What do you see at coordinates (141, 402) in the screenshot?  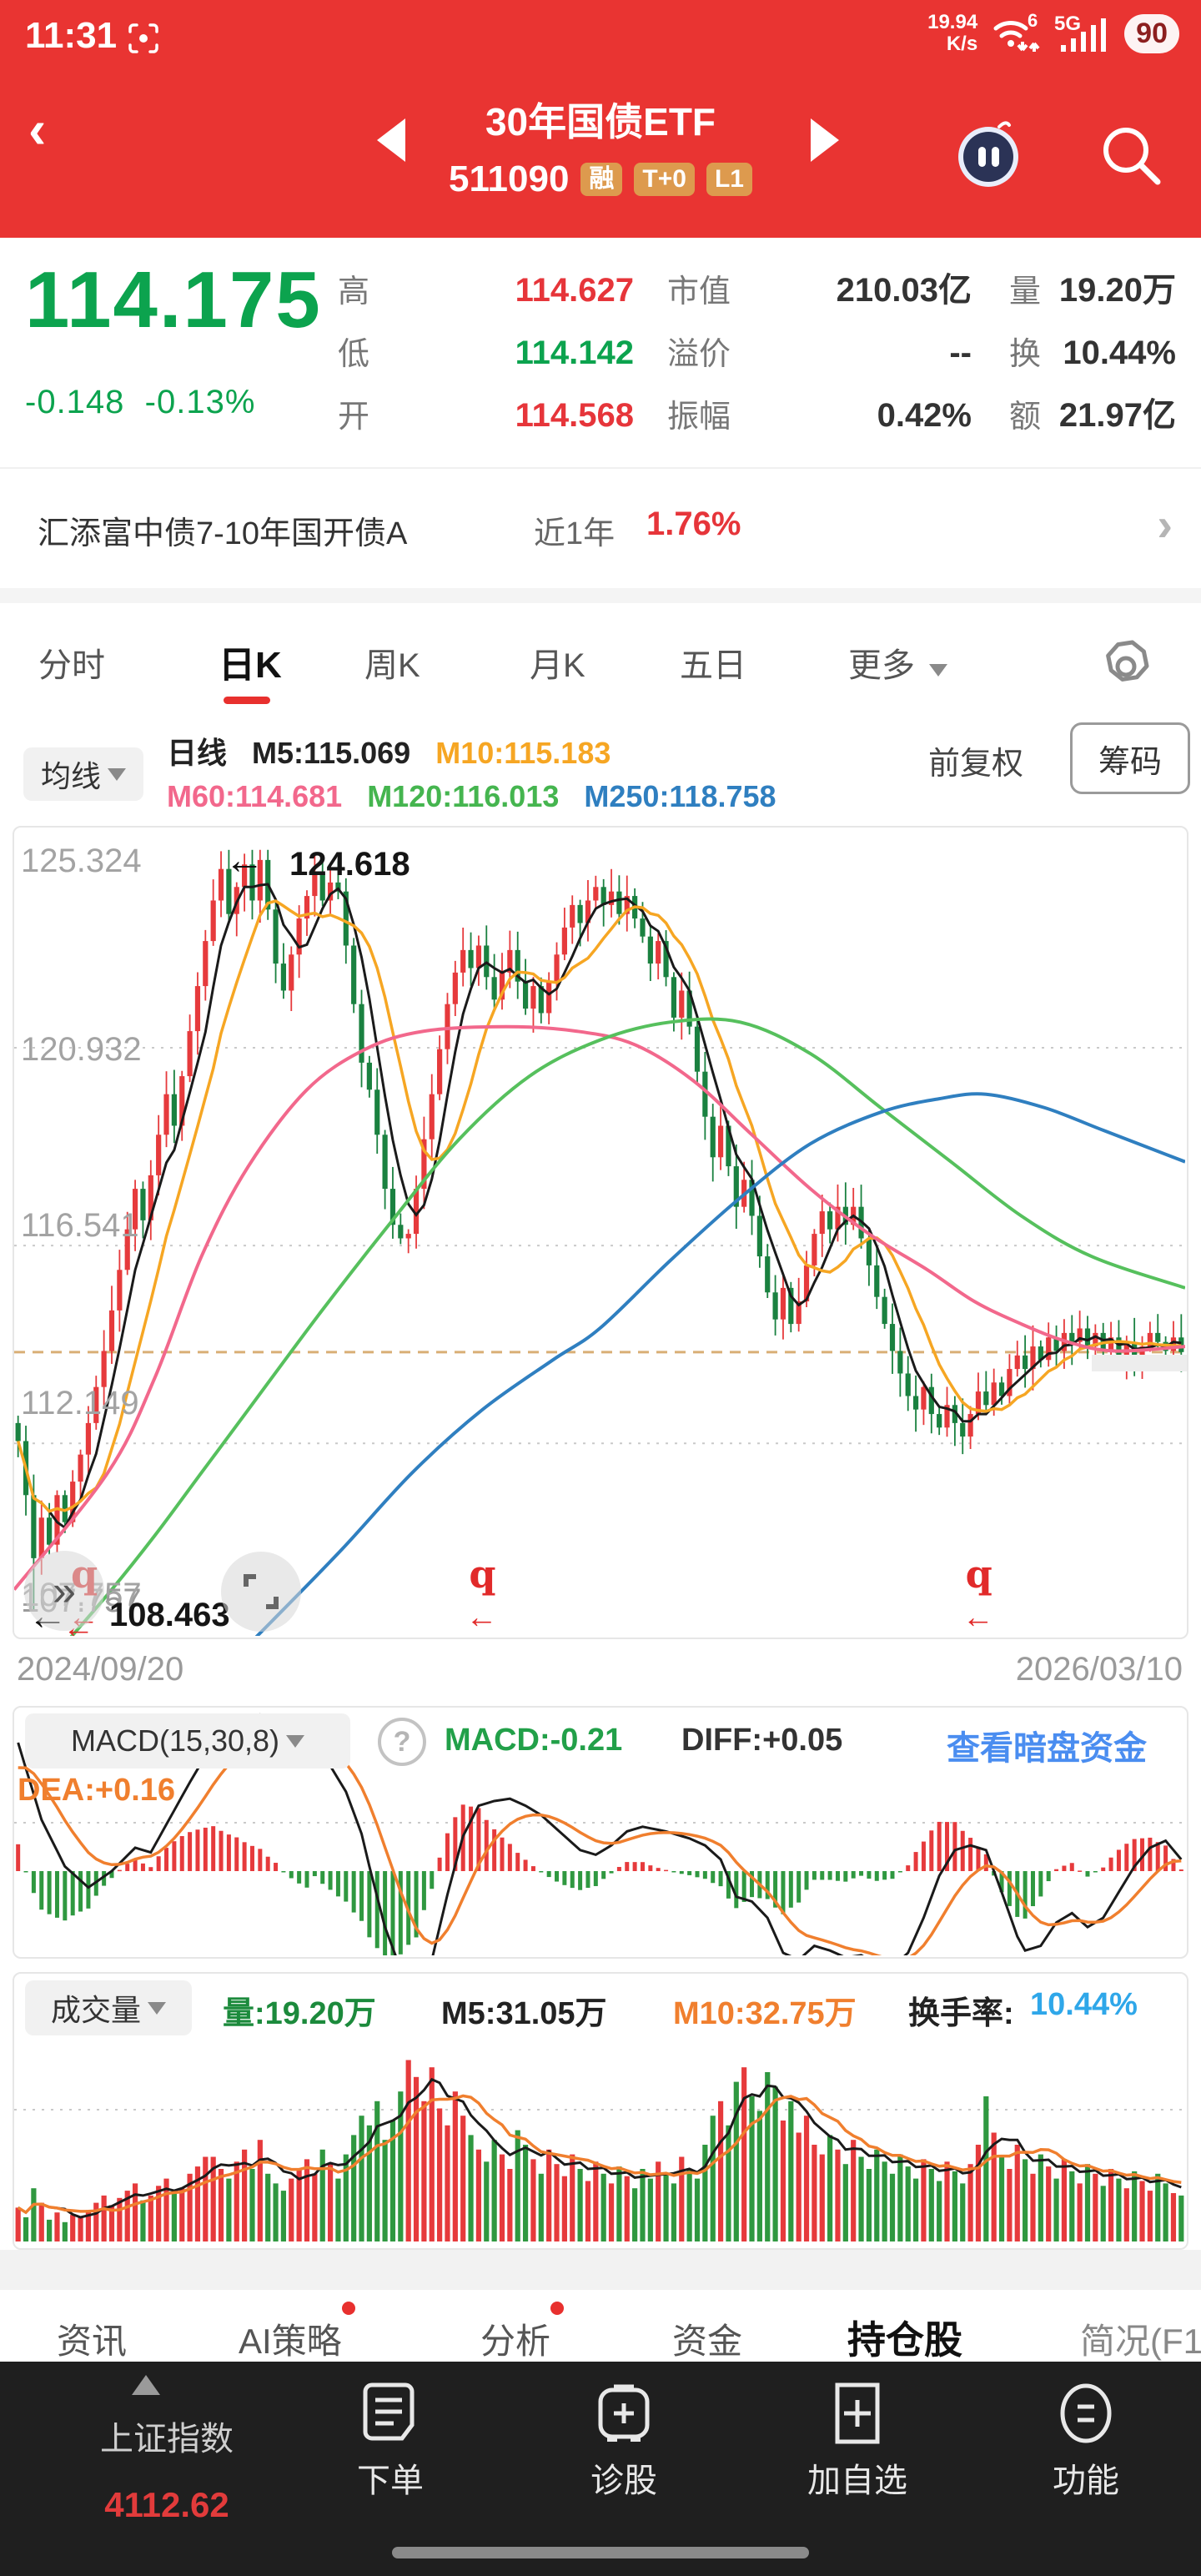 I see `price-change: -0.148 -0.13%` at bounding box center [141, 402].